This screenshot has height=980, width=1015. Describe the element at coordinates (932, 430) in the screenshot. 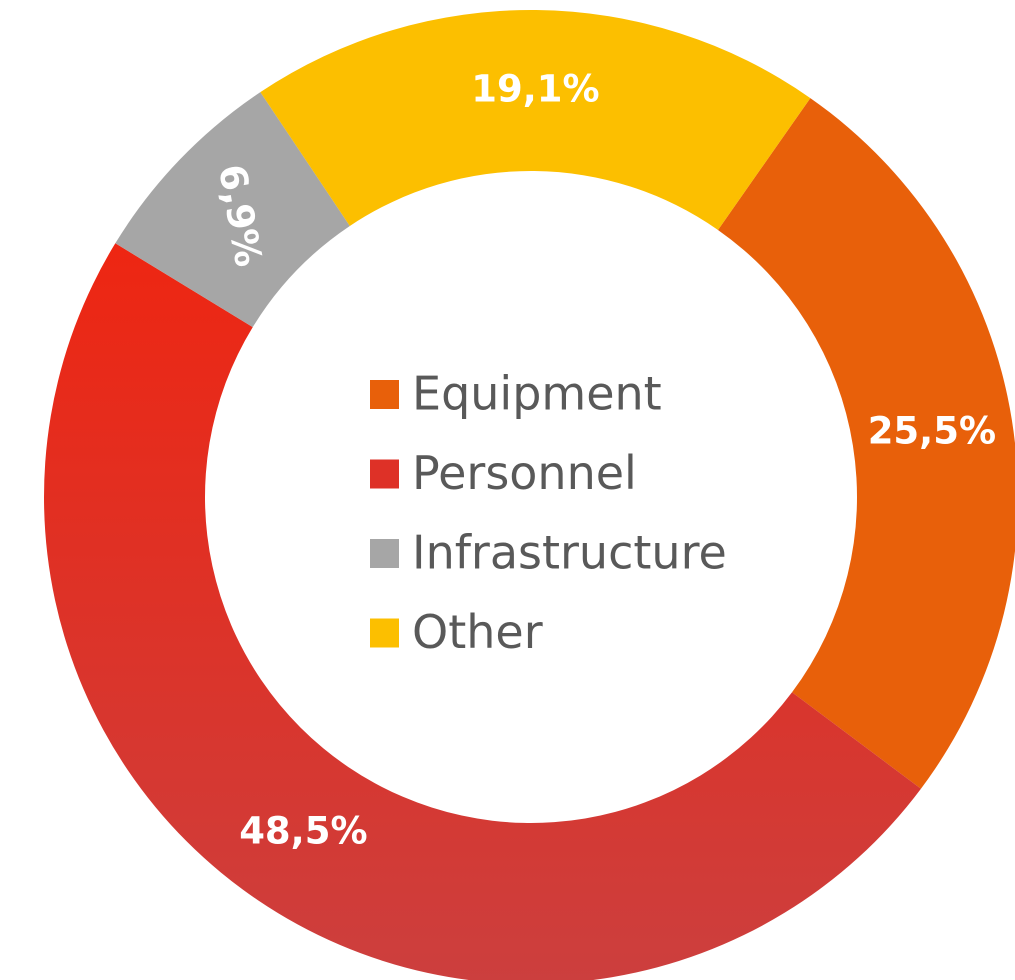

I see `slice-label: 25,5%` at that location.